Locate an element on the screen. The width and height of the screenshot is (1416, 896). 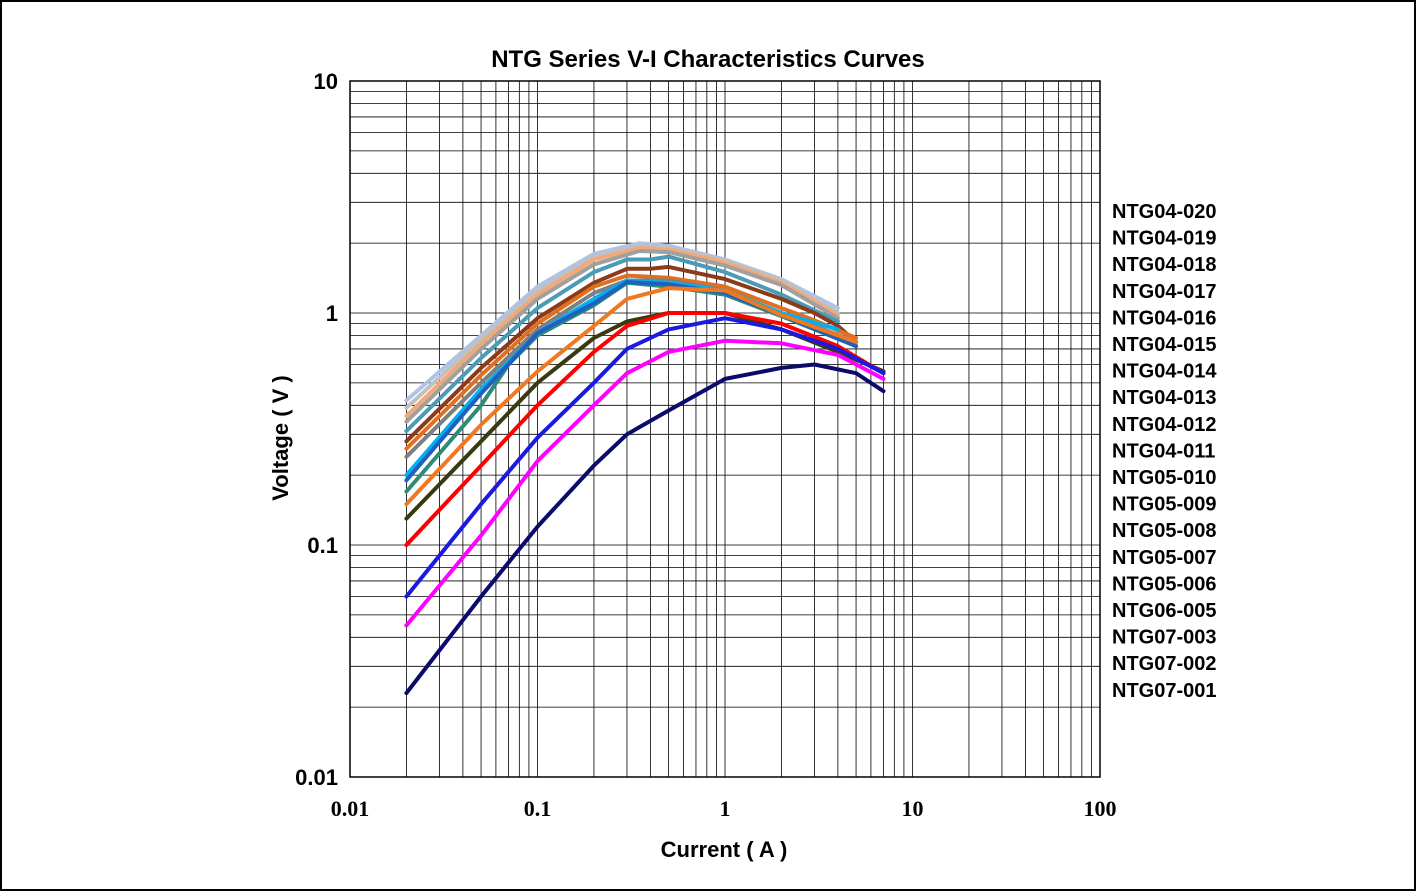
legend-entry-ntg05-007: NTG05-007 is located at coordinates (1164, 558).